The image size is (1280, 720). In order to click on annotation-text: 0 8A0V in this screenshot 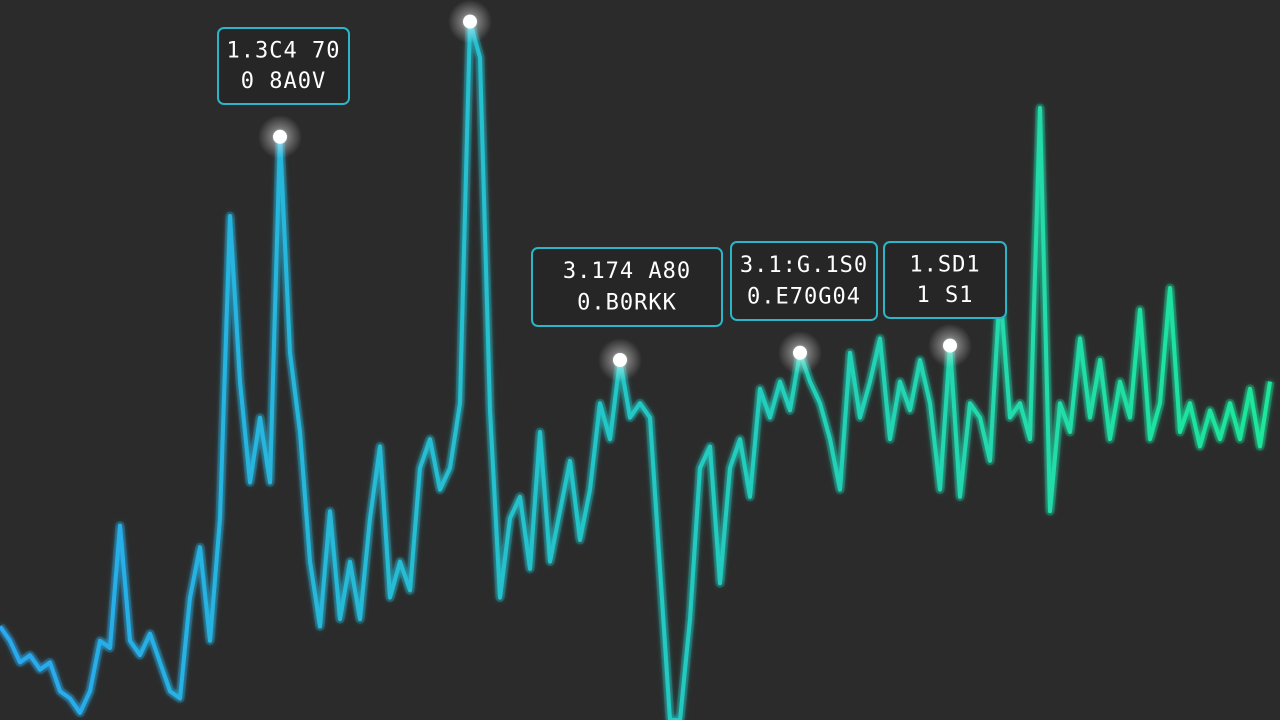, I will do `click(283, 81)`.